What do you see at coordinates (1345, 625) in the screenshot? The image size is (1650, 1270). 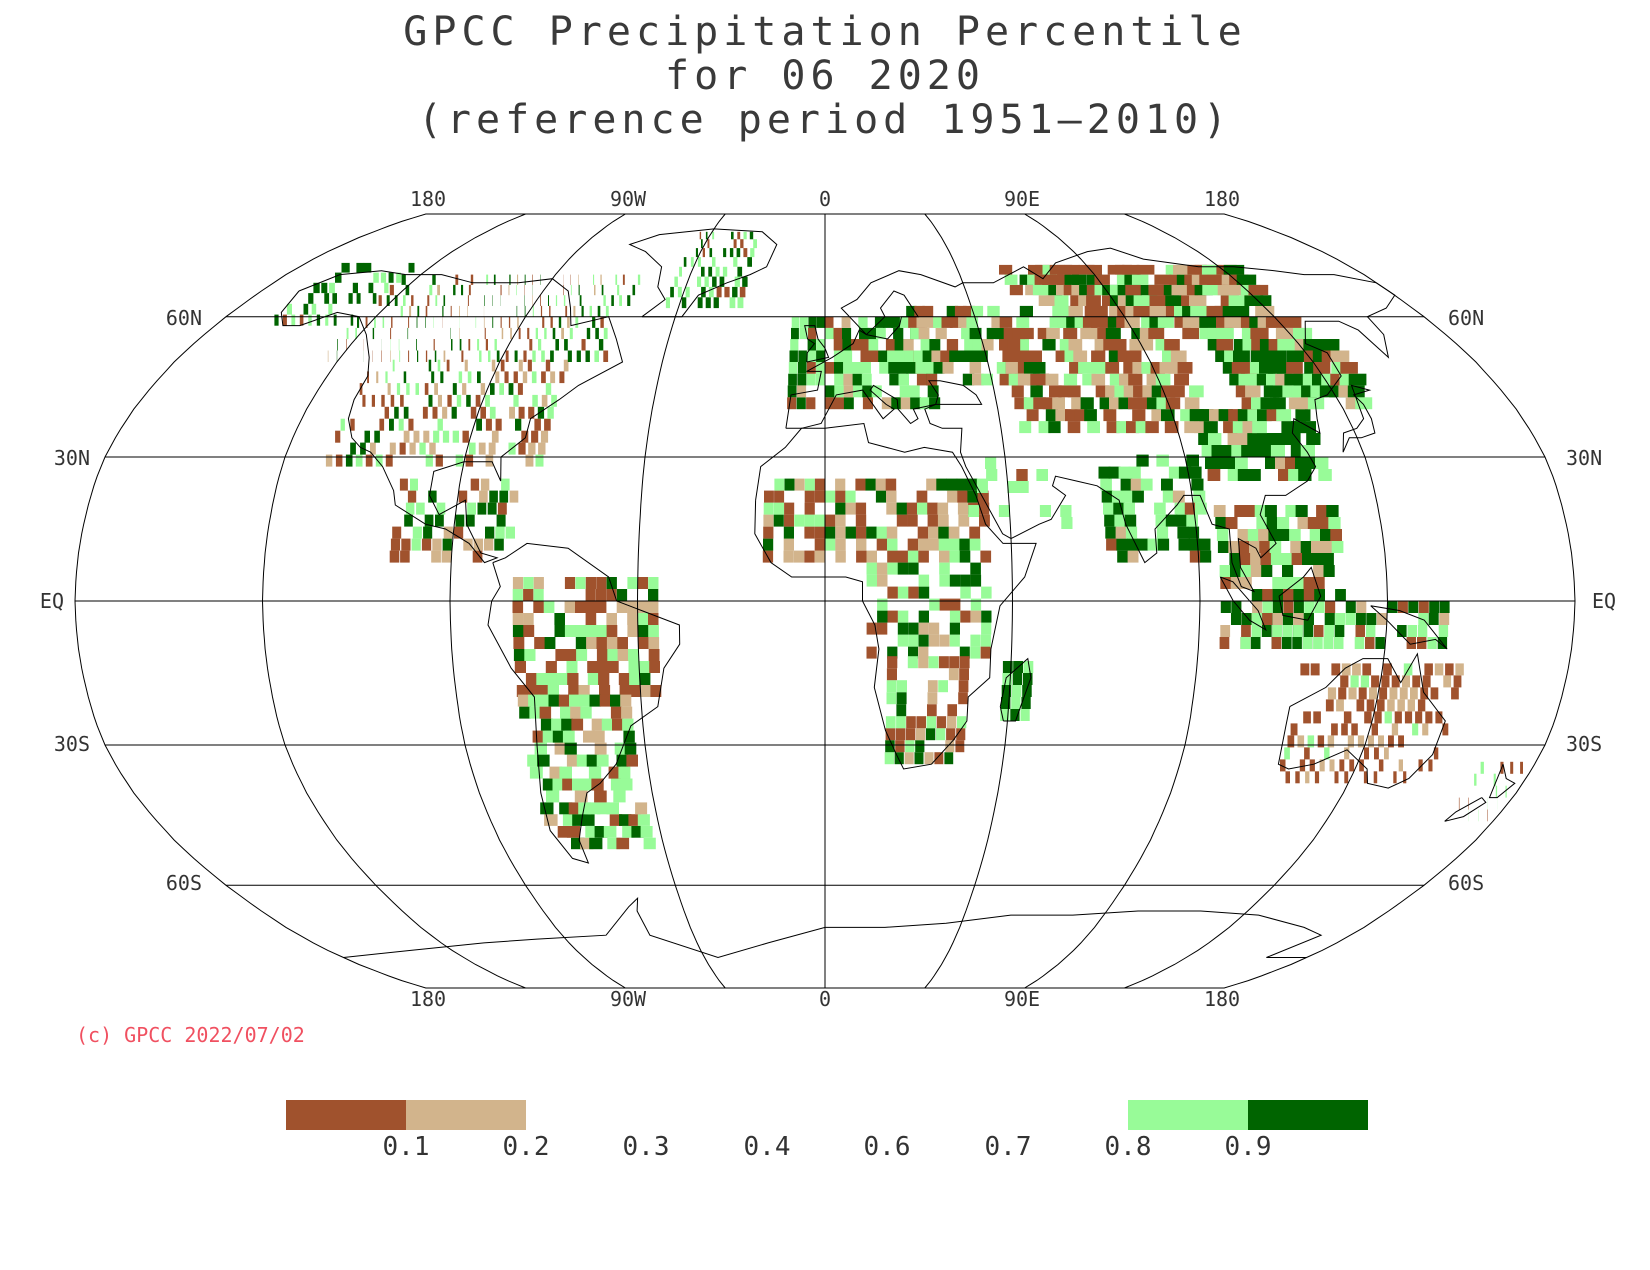 I see `cells-indonesia` at bounding box center [1345, 625].